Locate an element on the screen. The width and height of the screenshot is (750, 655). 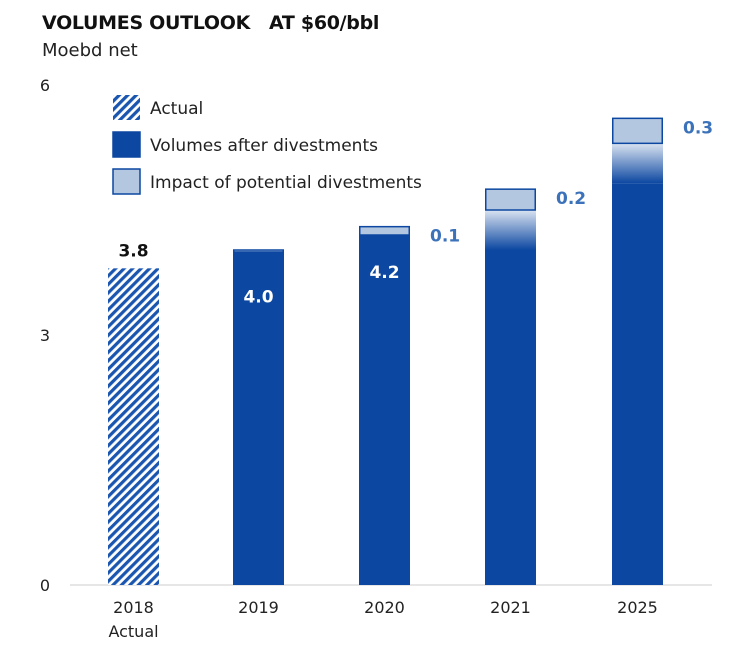
legend-label: Actual is located at coordinates (176, 109).